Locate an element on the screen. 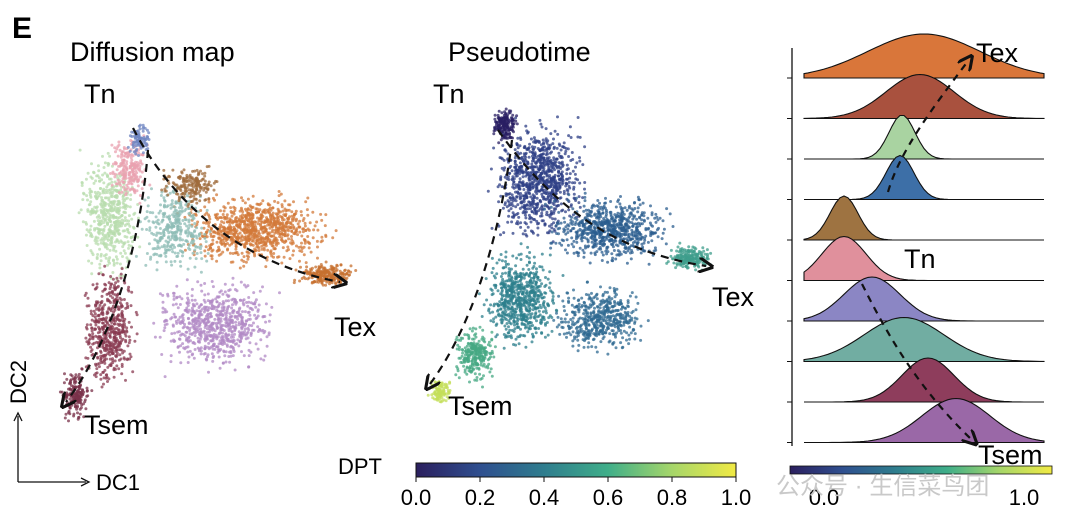 This screenshot has height=524, width=1080. dpt-tick-label: 1.0 is located at coordinates (736, 497).